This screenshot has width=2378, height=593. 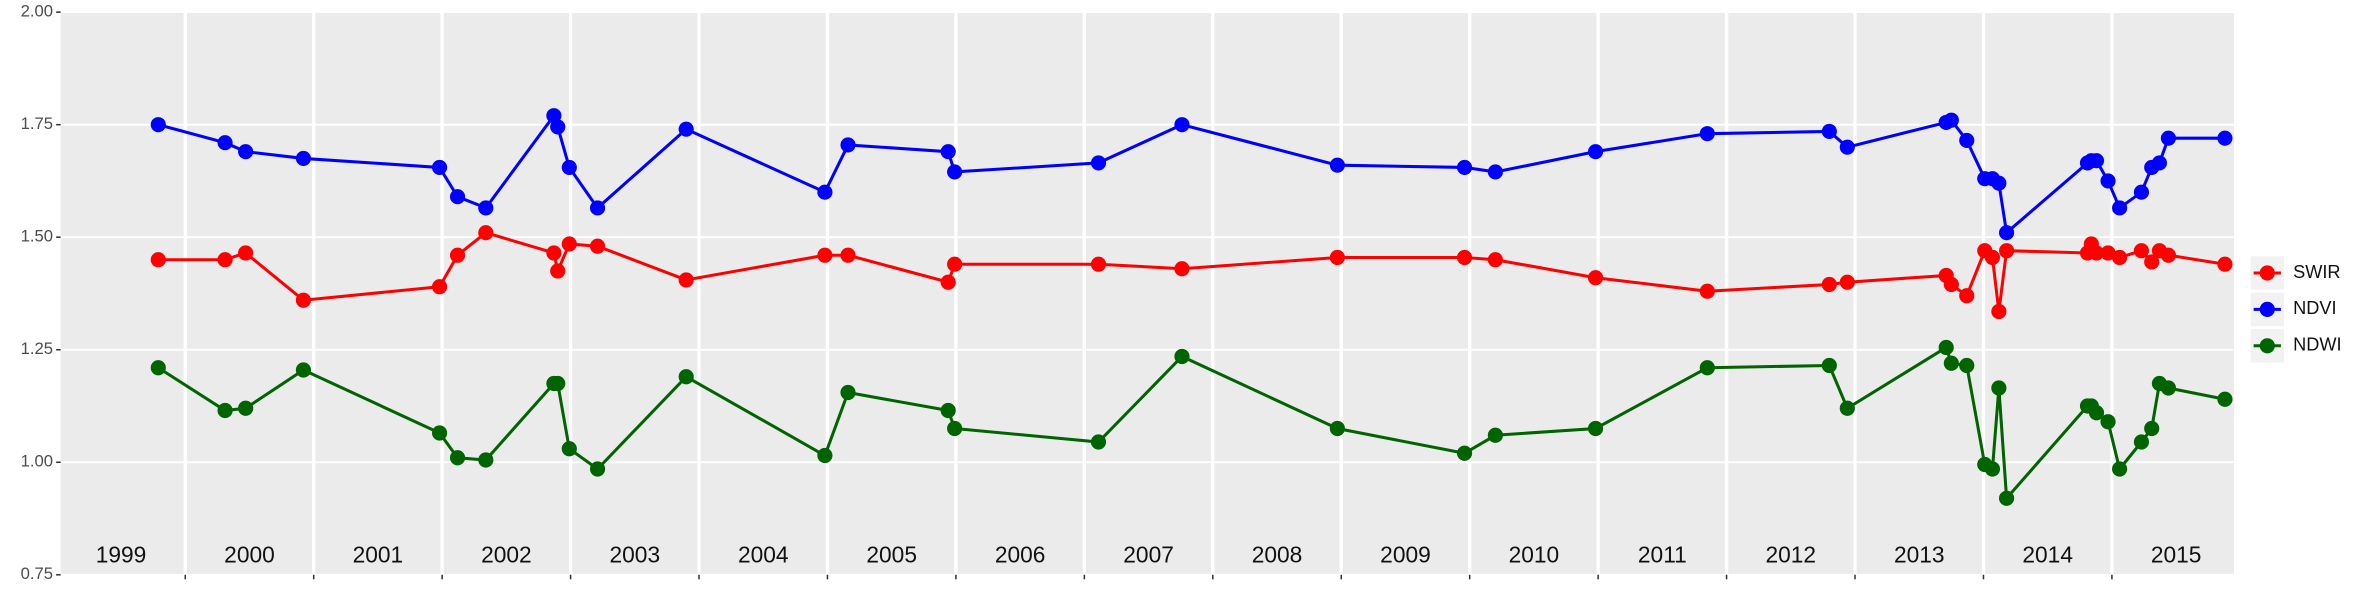 I want to click on year-label: 2009, so click(x=1405, y=555).